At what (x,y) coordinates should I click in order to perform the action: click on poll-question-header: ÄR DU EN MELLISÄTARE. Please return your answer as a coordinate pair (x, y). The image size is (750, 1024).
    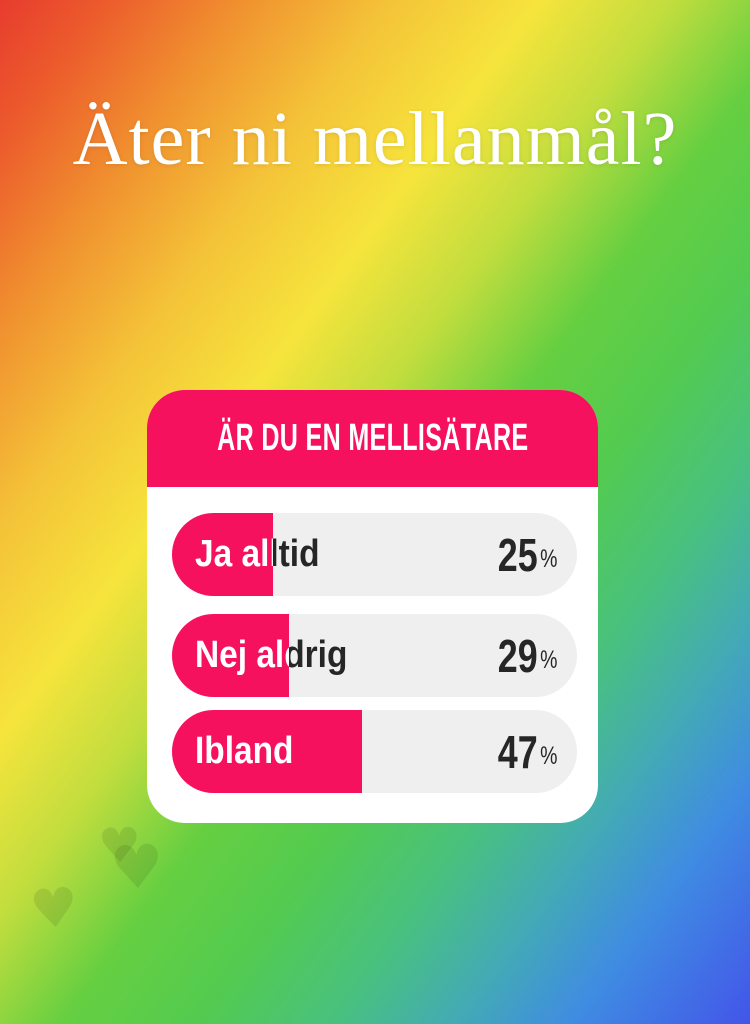
    Looking at the image, I should click on (372, 438).